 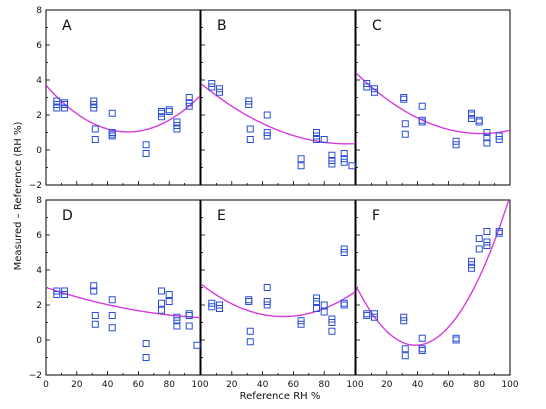 I want to click on x-axis-title: Reference RH %, so click(x=280, y=396).